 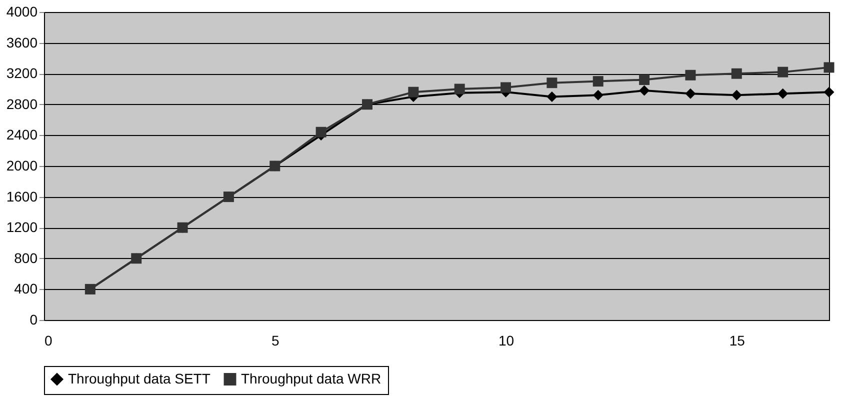 I want to click on y-tick-label: 4000, so click(x=22, y=12).